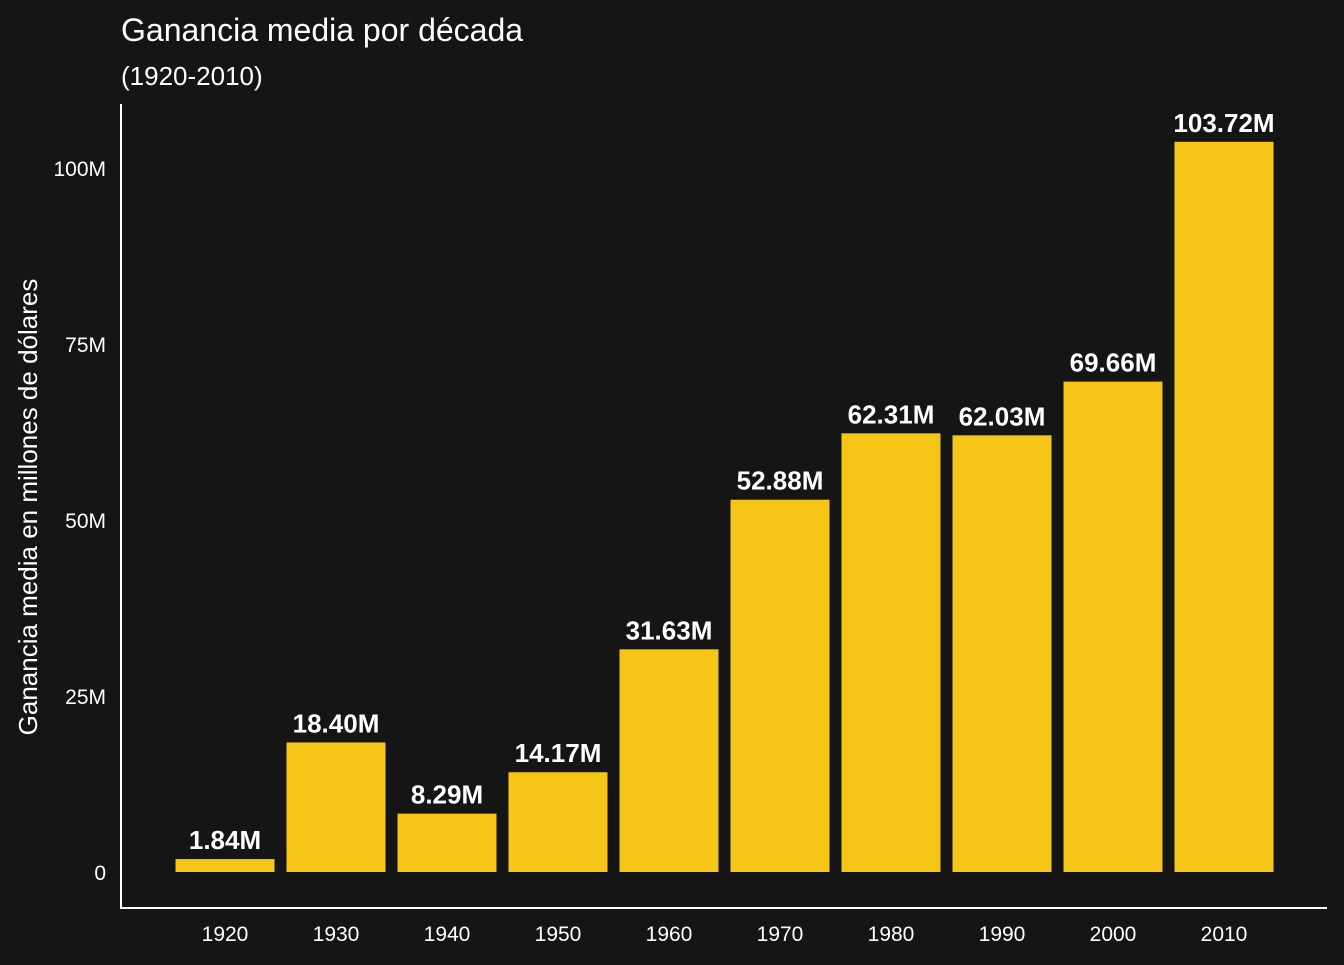  What do you see at coordinates (1002, 653) in the screenshot?
I see `bar-1990` at bounding box center [1002, 653].